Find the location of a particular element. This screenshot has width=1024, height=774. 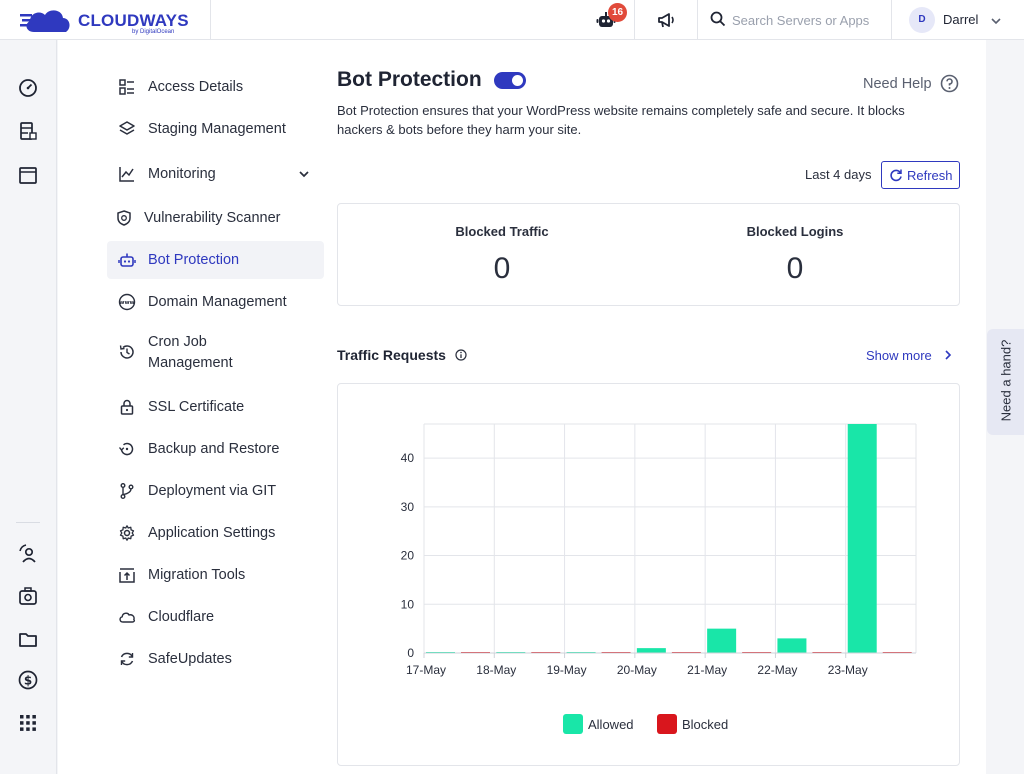

menu-item-deployment-via-git: Deployment via GIT is located at coordinates (215, 491).